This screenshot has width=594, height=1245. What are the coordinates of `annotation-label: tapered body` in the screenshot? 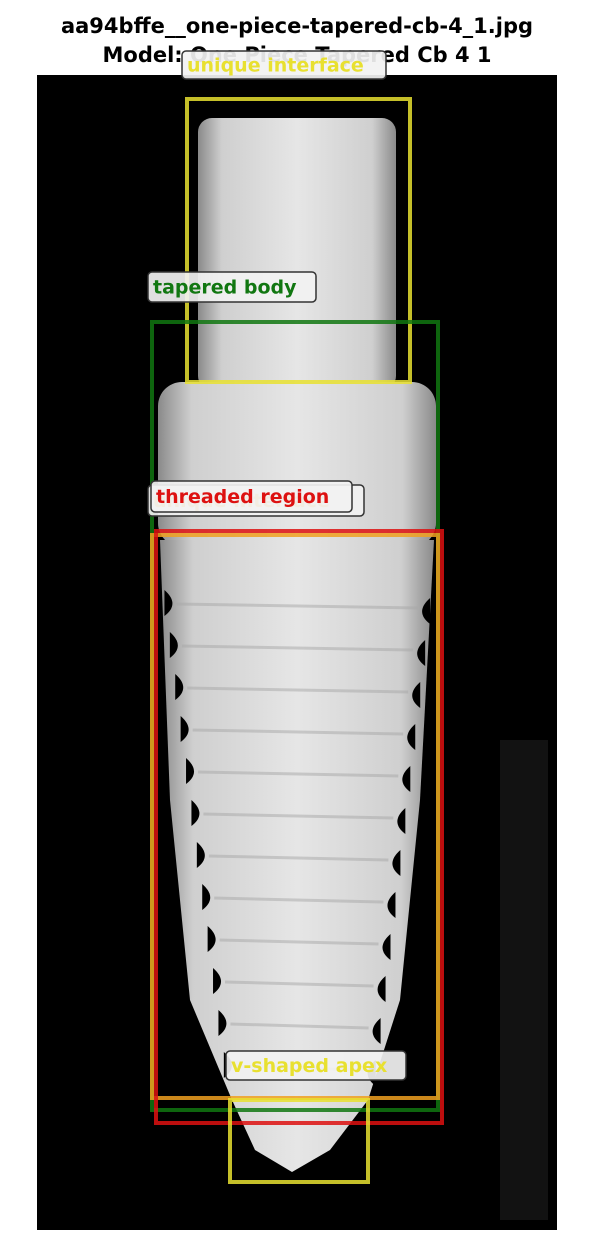 It's located at (225, 288).